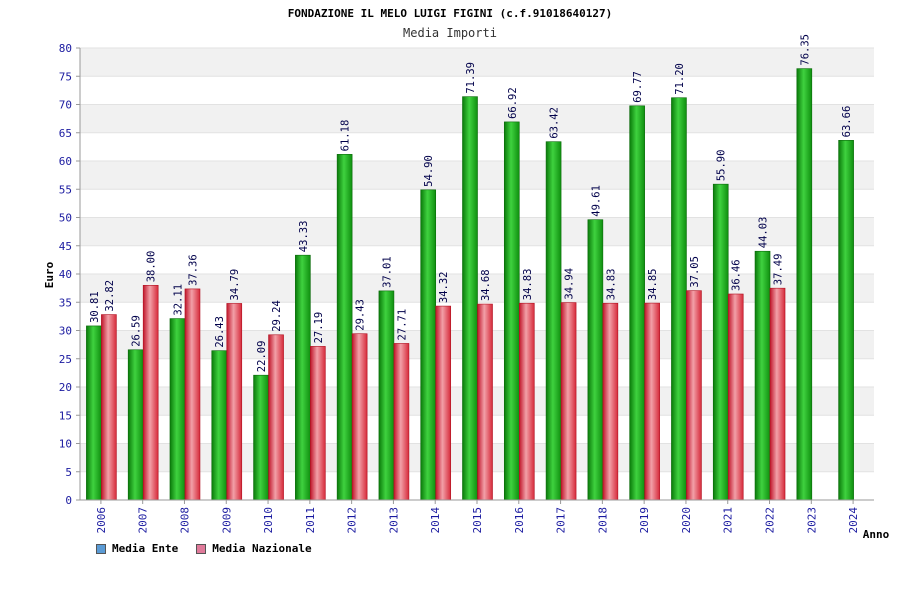 Image resolution: width=900 pixels, height=600 pixels. What do you see at coordinates (65, 444) in the screenshot?
I see `y-tick-label: 10` at bounding box center [65, 444].